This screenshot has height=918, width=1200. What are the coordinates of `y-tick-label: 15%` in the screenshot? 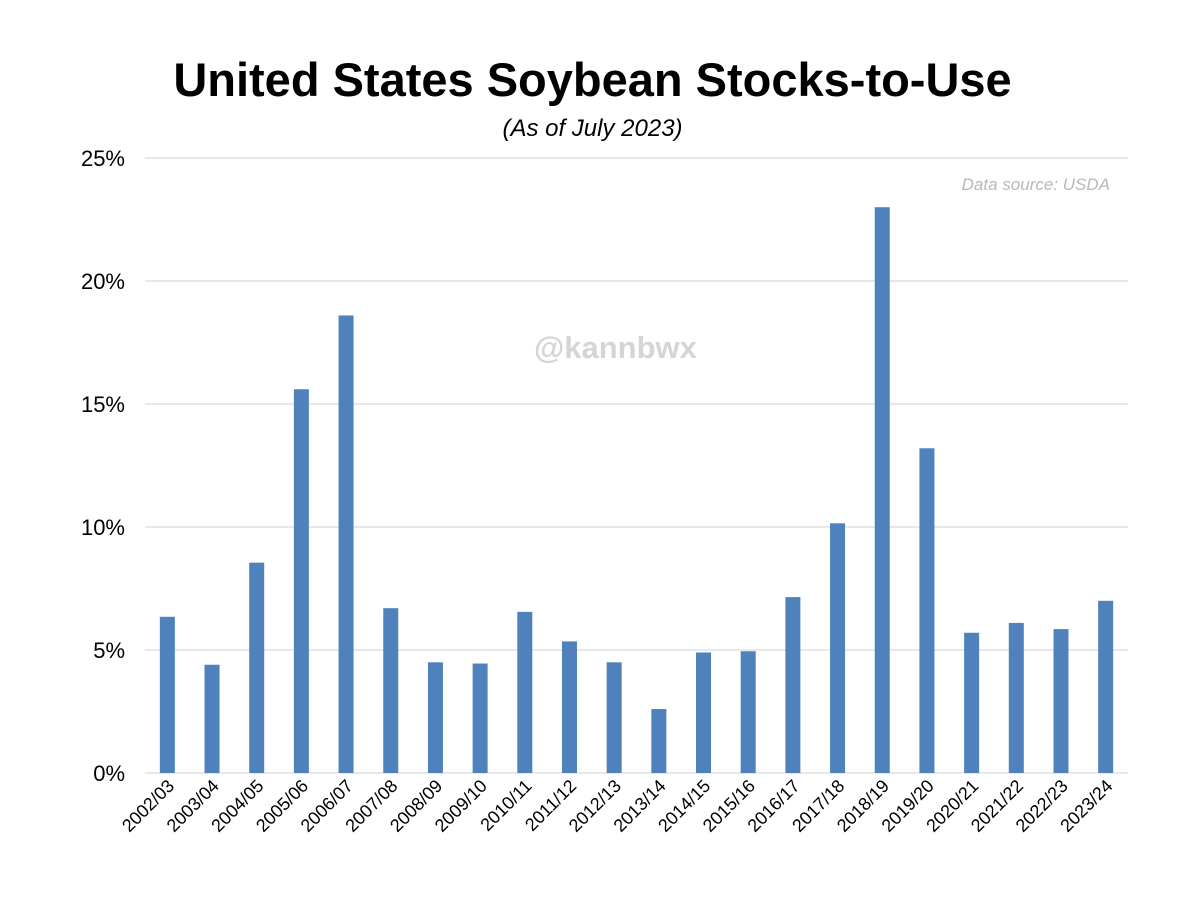 It's located at (103, 404).